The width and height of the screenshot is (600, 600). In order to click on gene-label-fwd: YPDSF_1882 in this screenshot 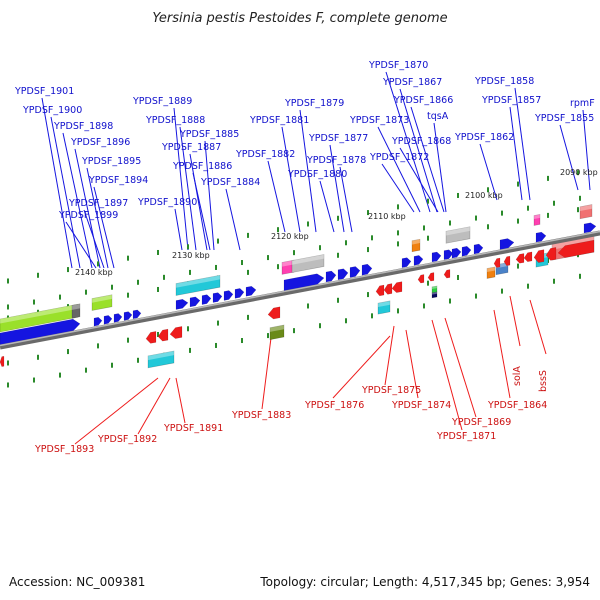, I will do `click(265, 154)`.